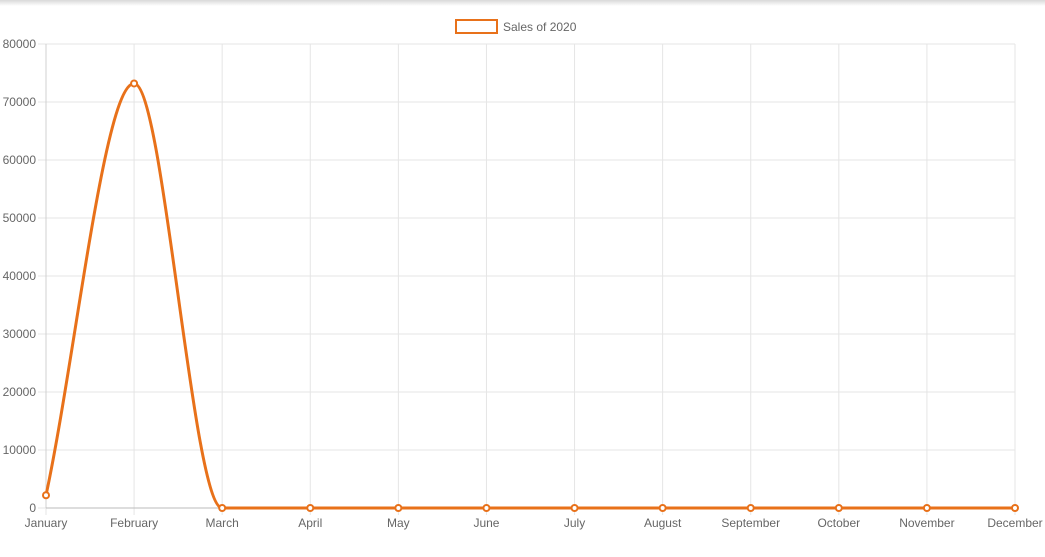  What do you see at coordinates (663, 523) in the screenshot?
I see `x-tick-label-august: August` at bounding box center [663, 523].